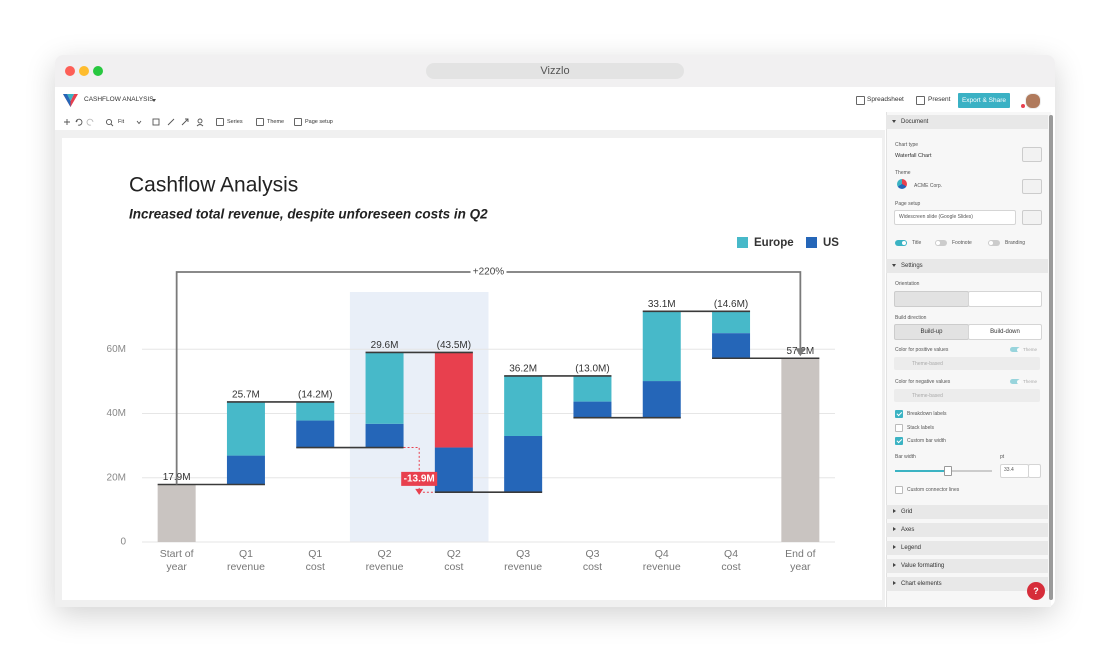 This screenshot has width=1110, height=662. Describe the element at coordinates (903, 173) in the screenshot. I see `theme-label: Theme` at that location.